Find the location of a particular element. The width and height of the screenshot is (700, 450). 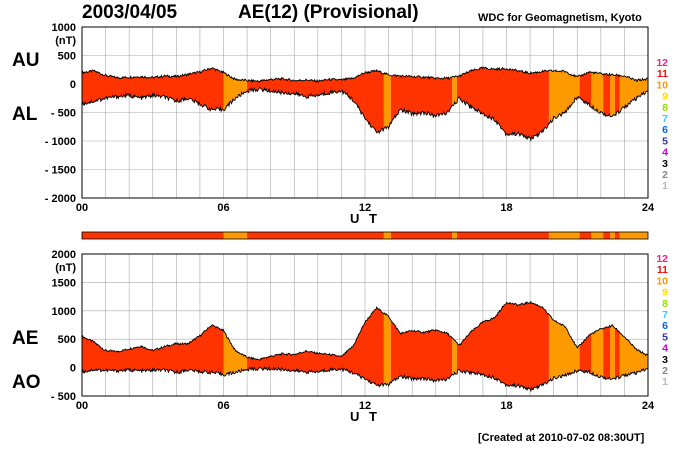

chart-date: 2003/04/05 is located at coordinates (130, 12).